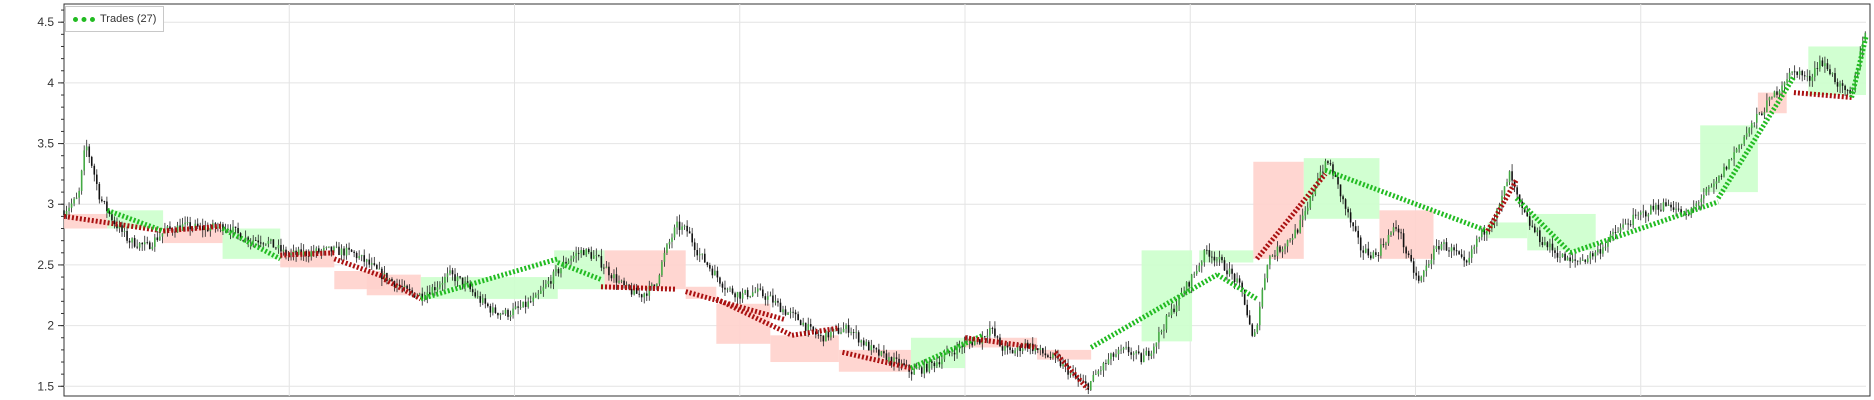 The image size is (1874, 400). I want to click on legend-label: Trades (27), so click(128, 19).